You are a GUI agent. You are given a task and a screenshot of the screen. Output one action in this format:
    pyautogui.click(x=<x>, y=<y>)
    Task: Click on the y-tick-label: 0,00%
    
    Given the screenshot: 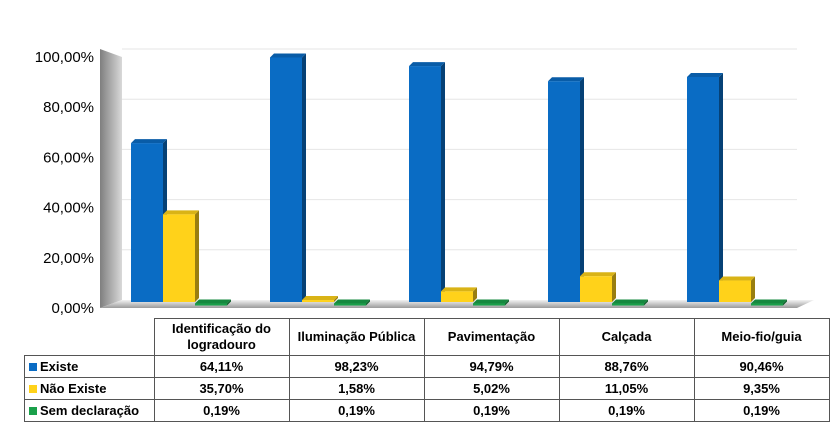 What is the action you would take?
    pyautogui.click(x=72, y=308)
    